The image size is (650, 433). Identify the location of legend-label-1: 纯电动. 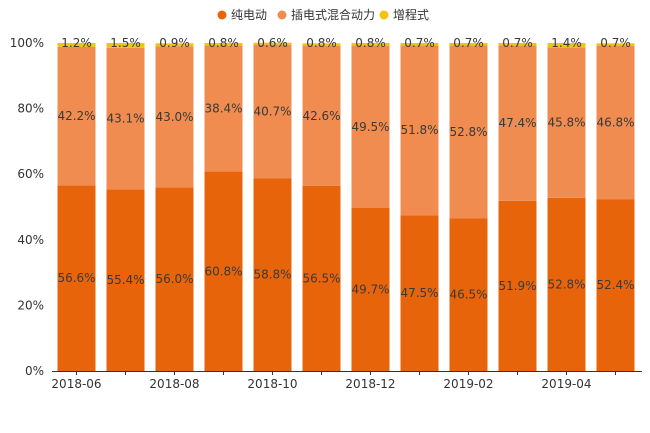
(249, 15).